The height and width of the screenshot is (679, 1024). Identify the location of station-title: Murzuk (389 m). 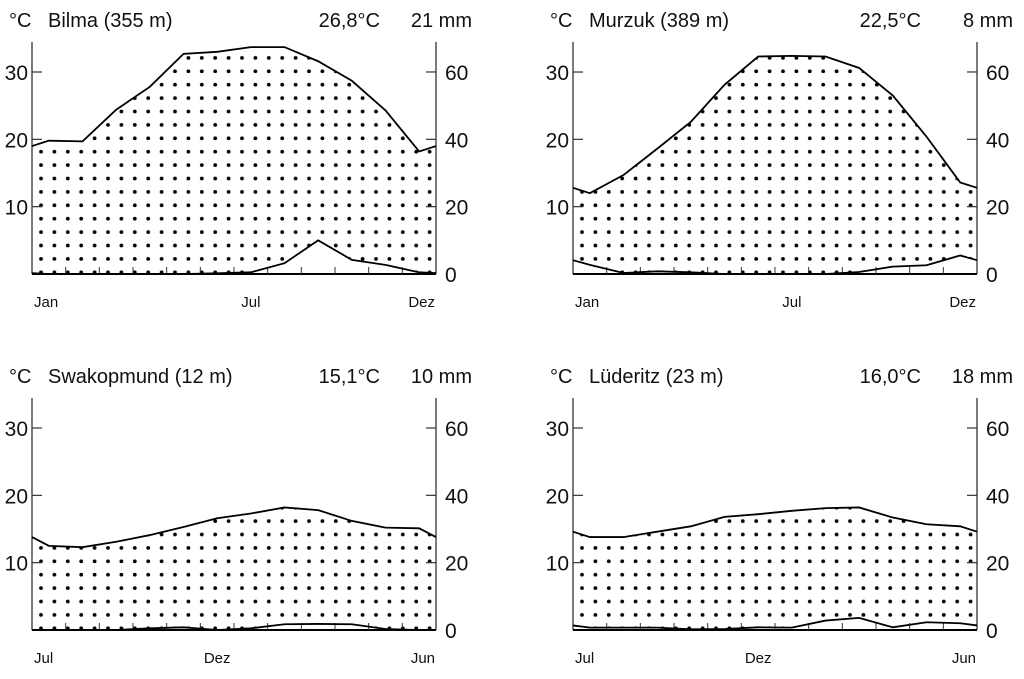
(659, 21).